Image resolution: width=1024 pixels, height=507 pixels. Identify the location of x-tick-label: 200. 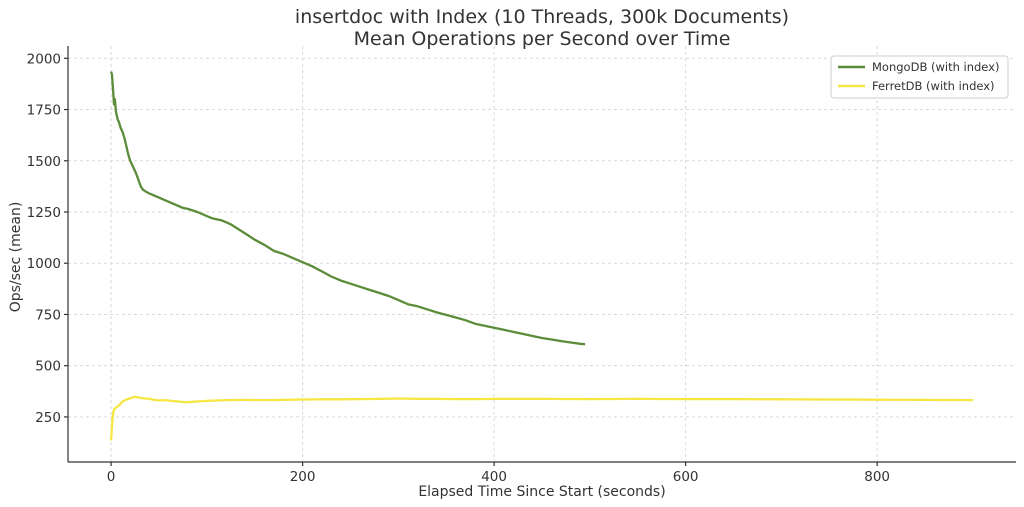
(303, 477).